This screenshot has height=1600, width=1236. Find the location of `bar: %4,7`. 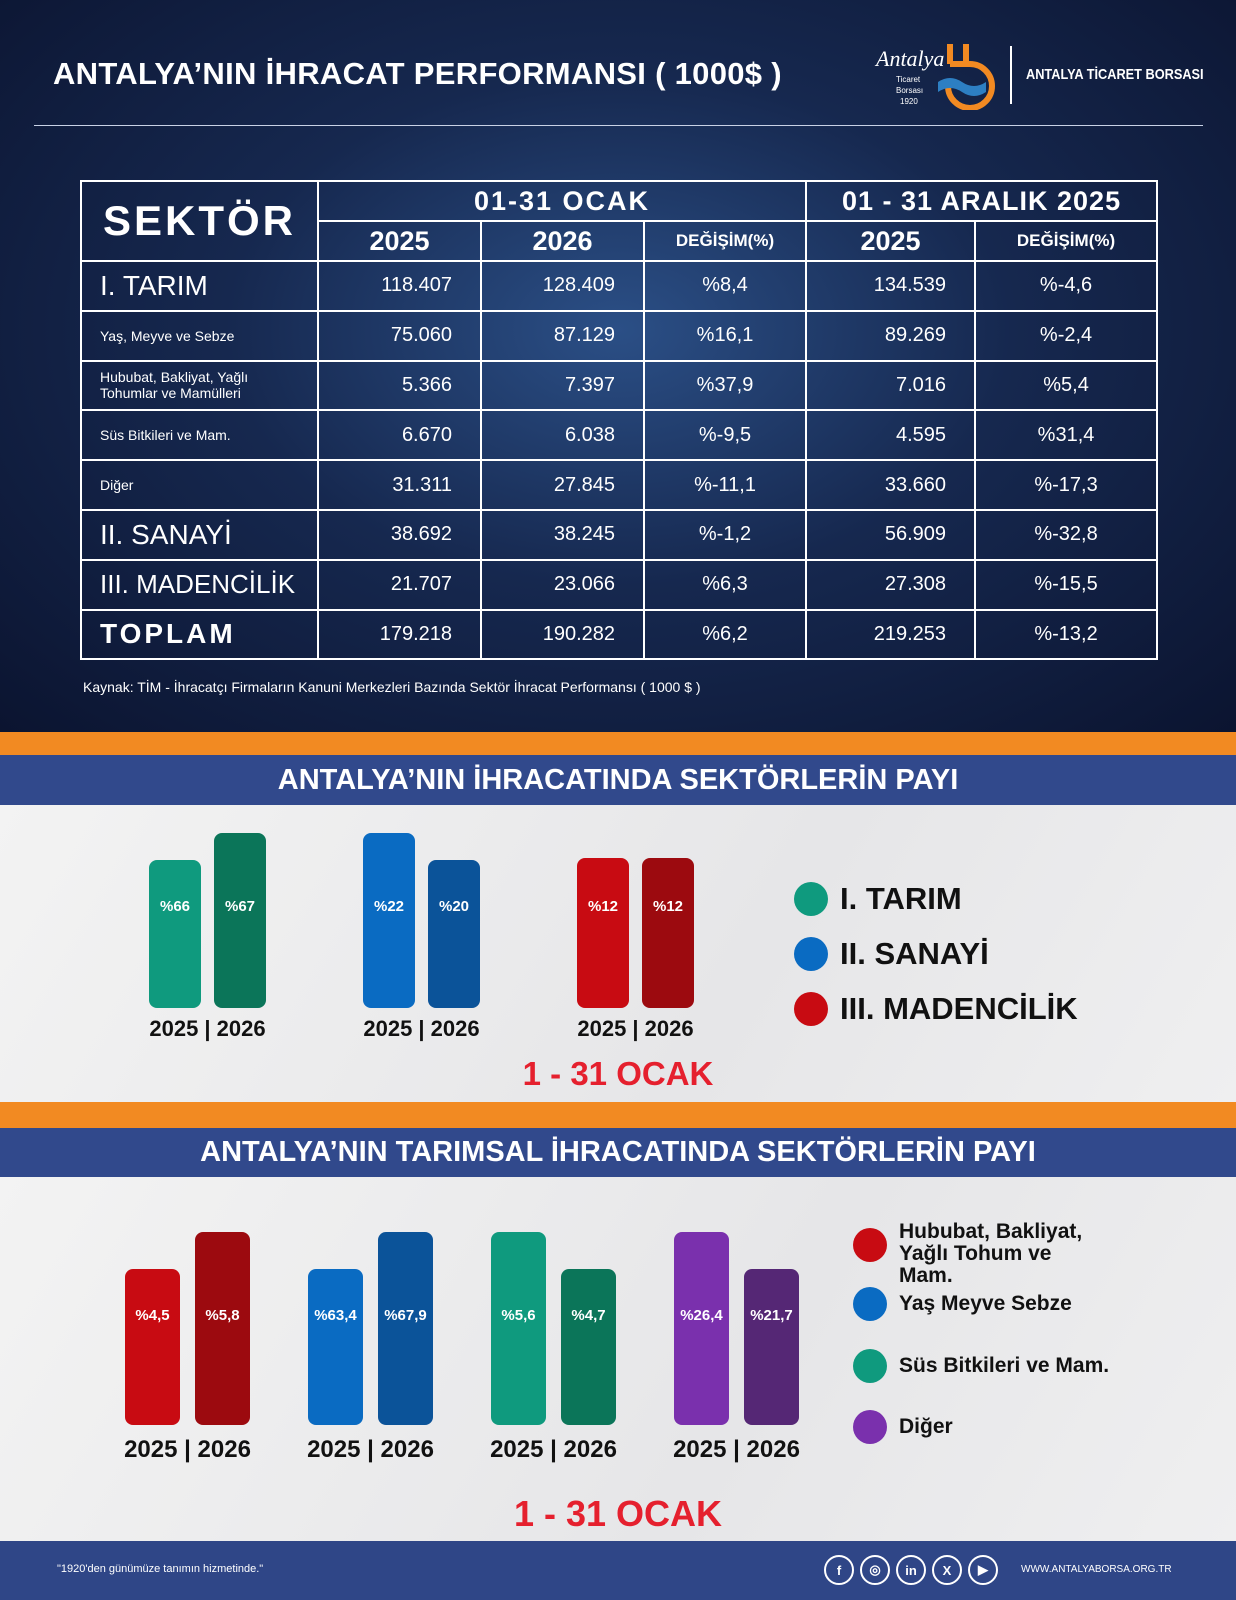

bar: %4,7 is located at coordinates (588, 1347).